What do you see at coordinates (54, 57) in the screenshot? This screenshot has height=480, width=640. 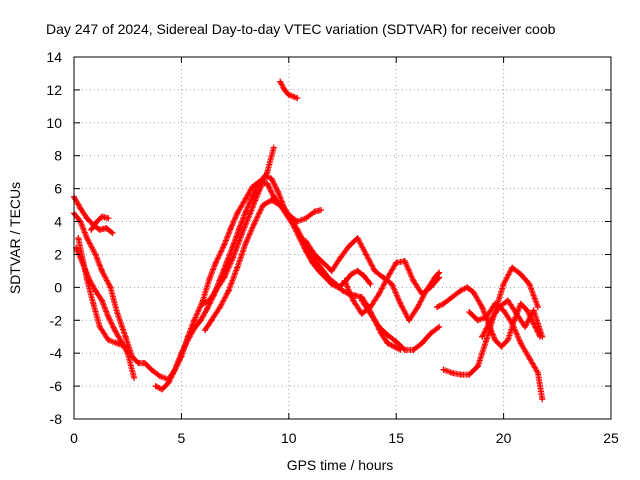 I see `y-tick-label: 14` at bounding box center [54, 57].